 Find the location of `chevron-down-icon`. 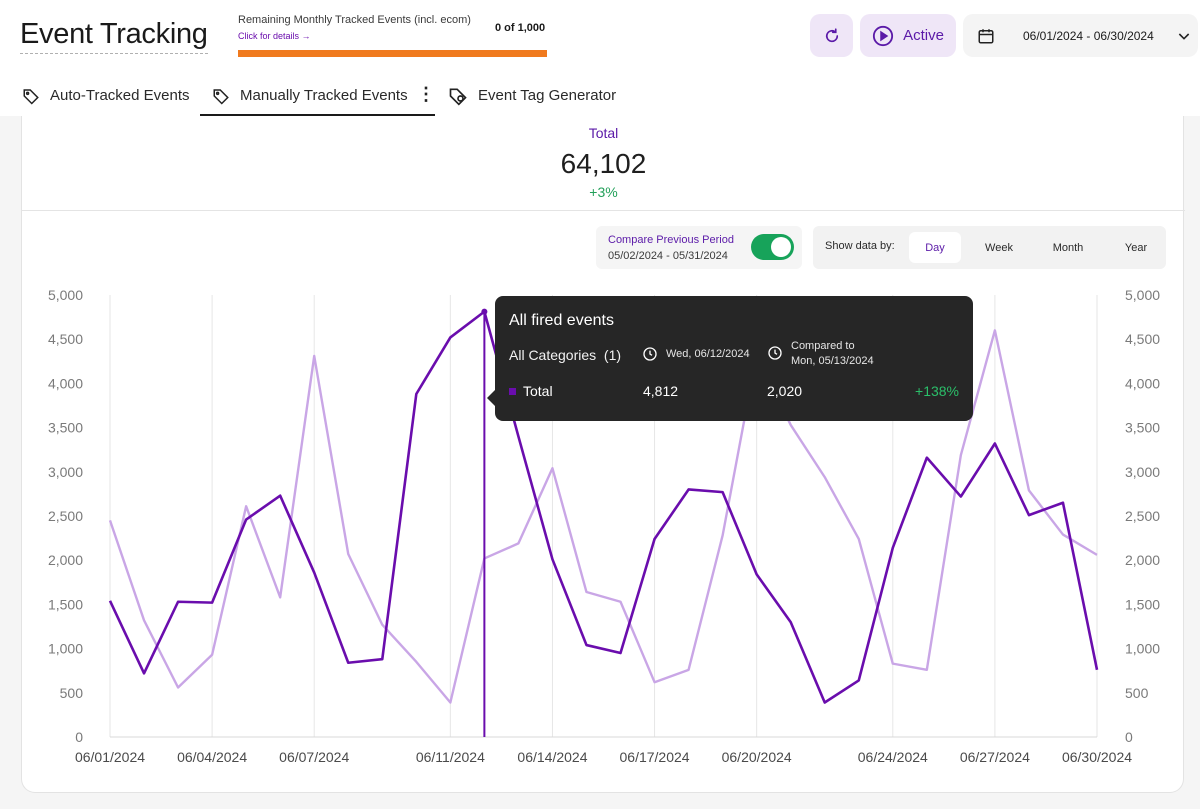

chevron-down-icon is located at coordinates (1184, 36).